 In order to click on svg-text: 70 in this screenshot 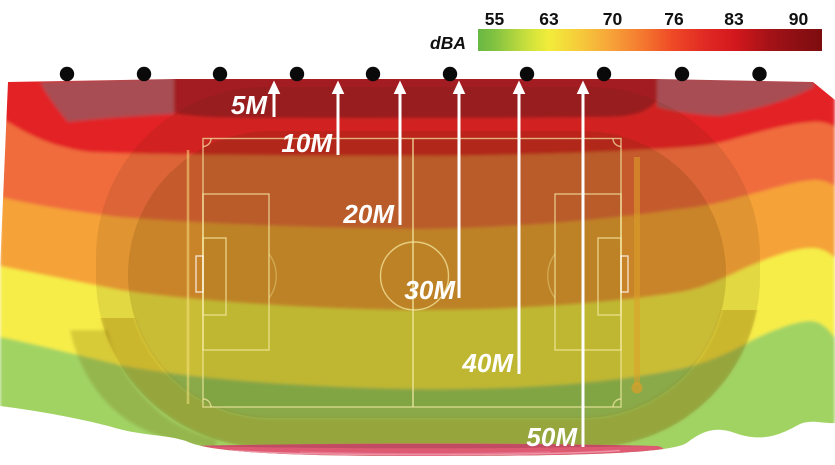, I will do `click(613, 19)`.